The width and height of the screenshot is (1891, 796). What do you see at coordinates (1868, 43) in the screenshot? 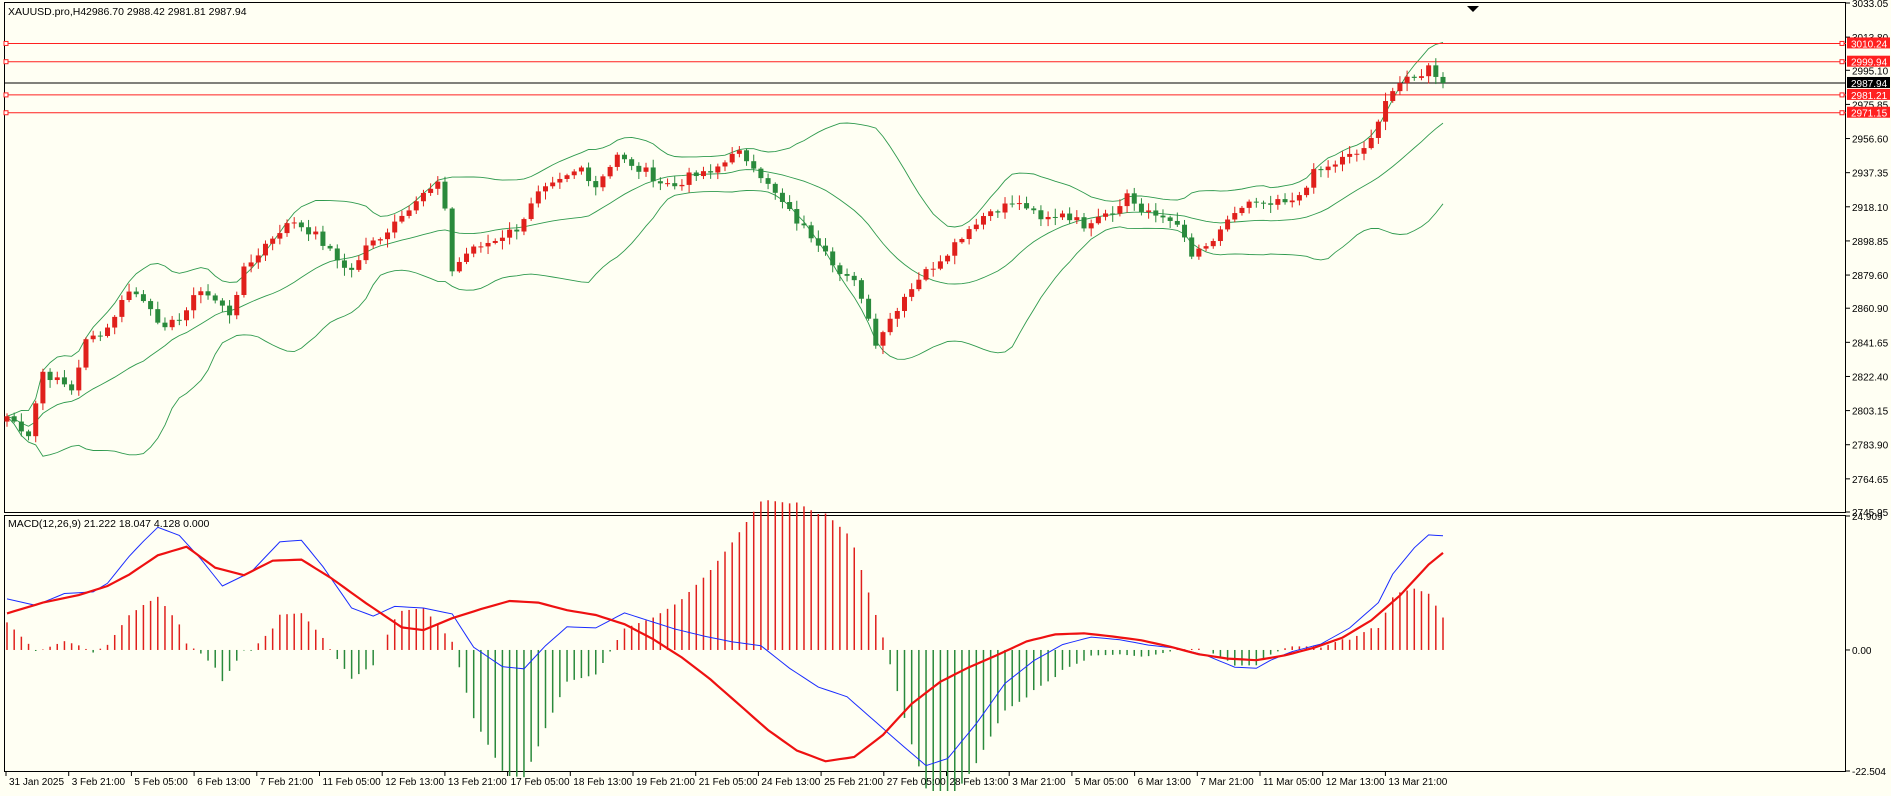
I see `level-price-tag` at bounding box center [1868, 43].